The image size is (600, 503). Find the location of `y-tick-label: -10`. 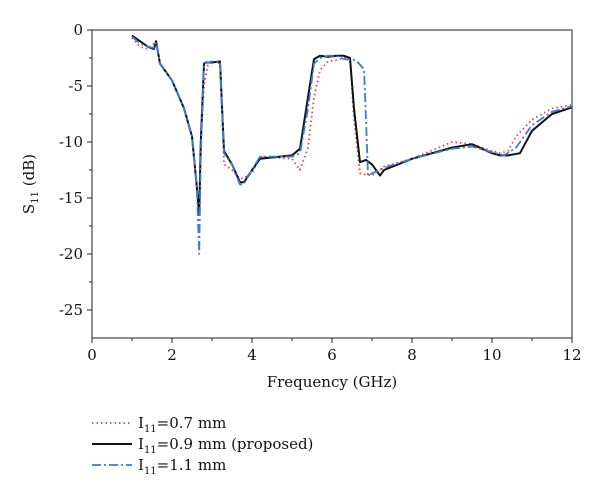

y-tick-label: -10 is located at coordinates (71, 142).